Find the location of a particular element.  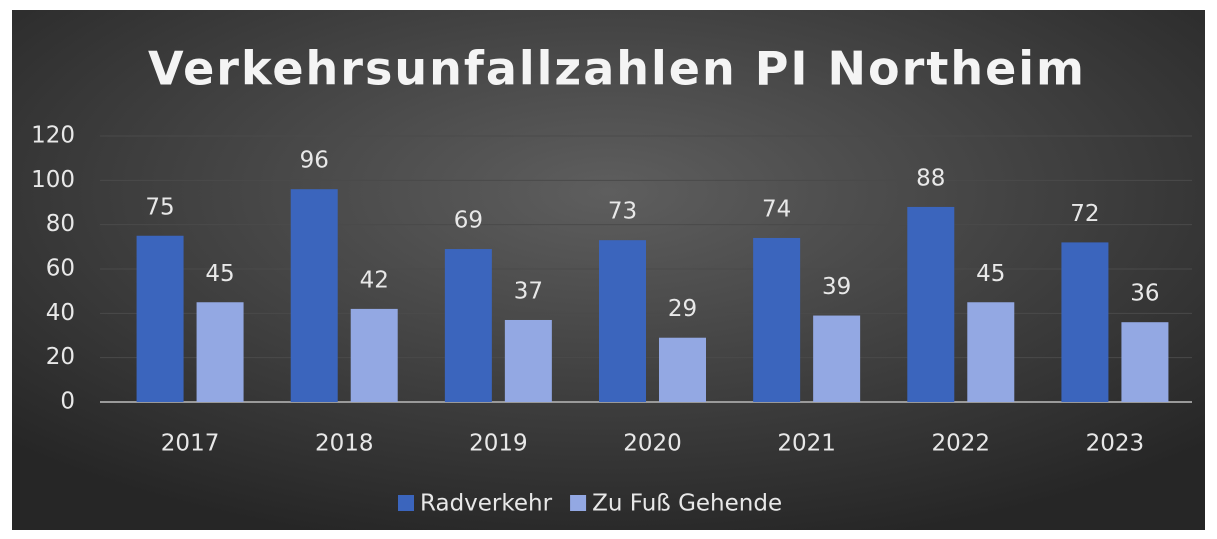

data-label: 88 is located at coordinates (930, 178).